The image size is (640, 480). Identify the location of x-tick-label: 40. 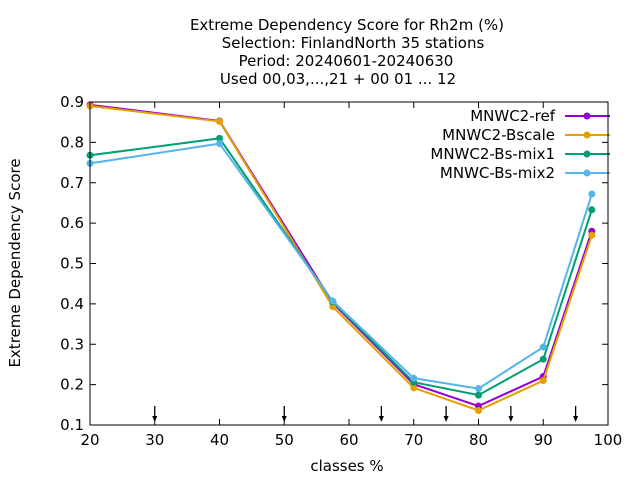
(219, 440).